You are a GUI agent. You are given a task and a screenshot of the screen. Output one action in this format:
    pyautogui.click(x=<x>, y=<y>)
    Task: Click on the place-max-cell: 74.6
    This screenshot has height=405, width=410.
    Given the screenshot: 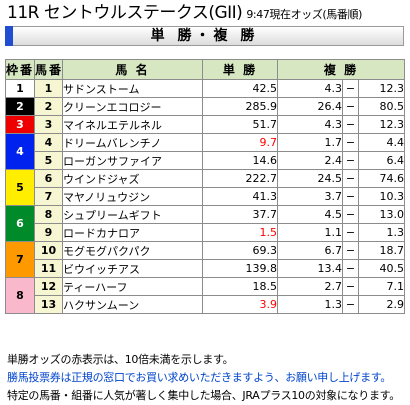 What is the action you would take?
    pyautogui.click(x=382, y=179)
    